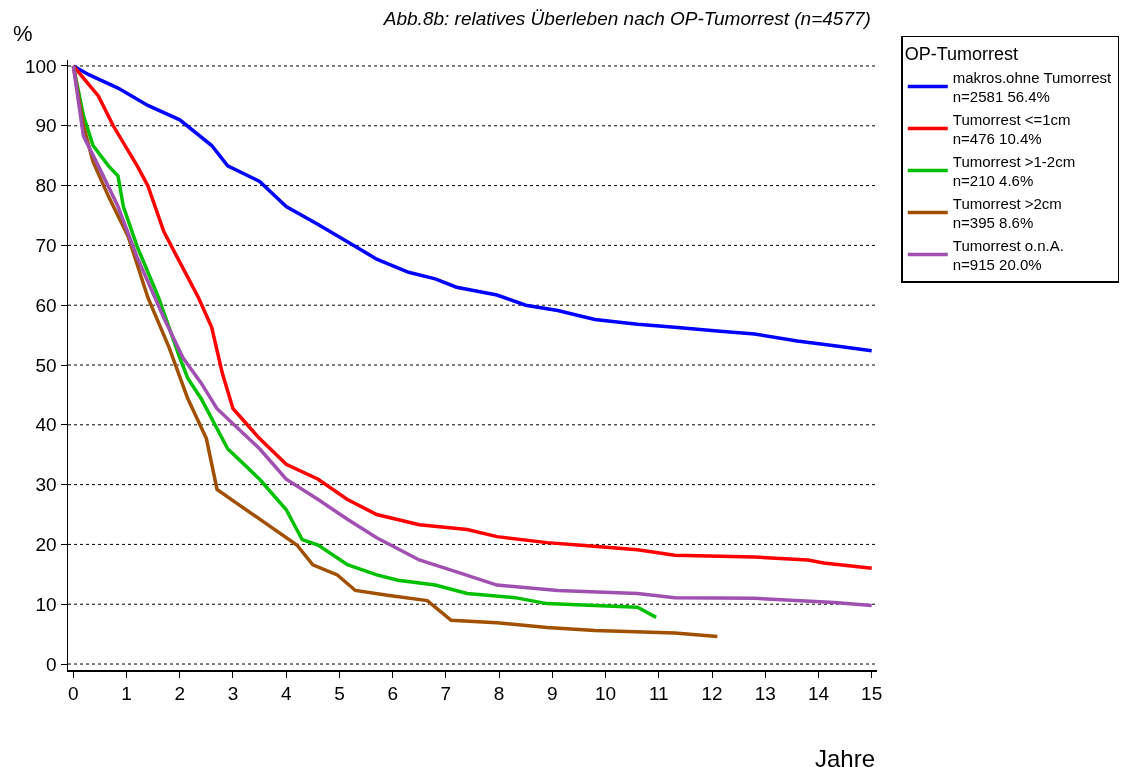 The height and width of the screenshot is (767, 1131). I want to click on x-tick-label: 8, so click(499, 694).